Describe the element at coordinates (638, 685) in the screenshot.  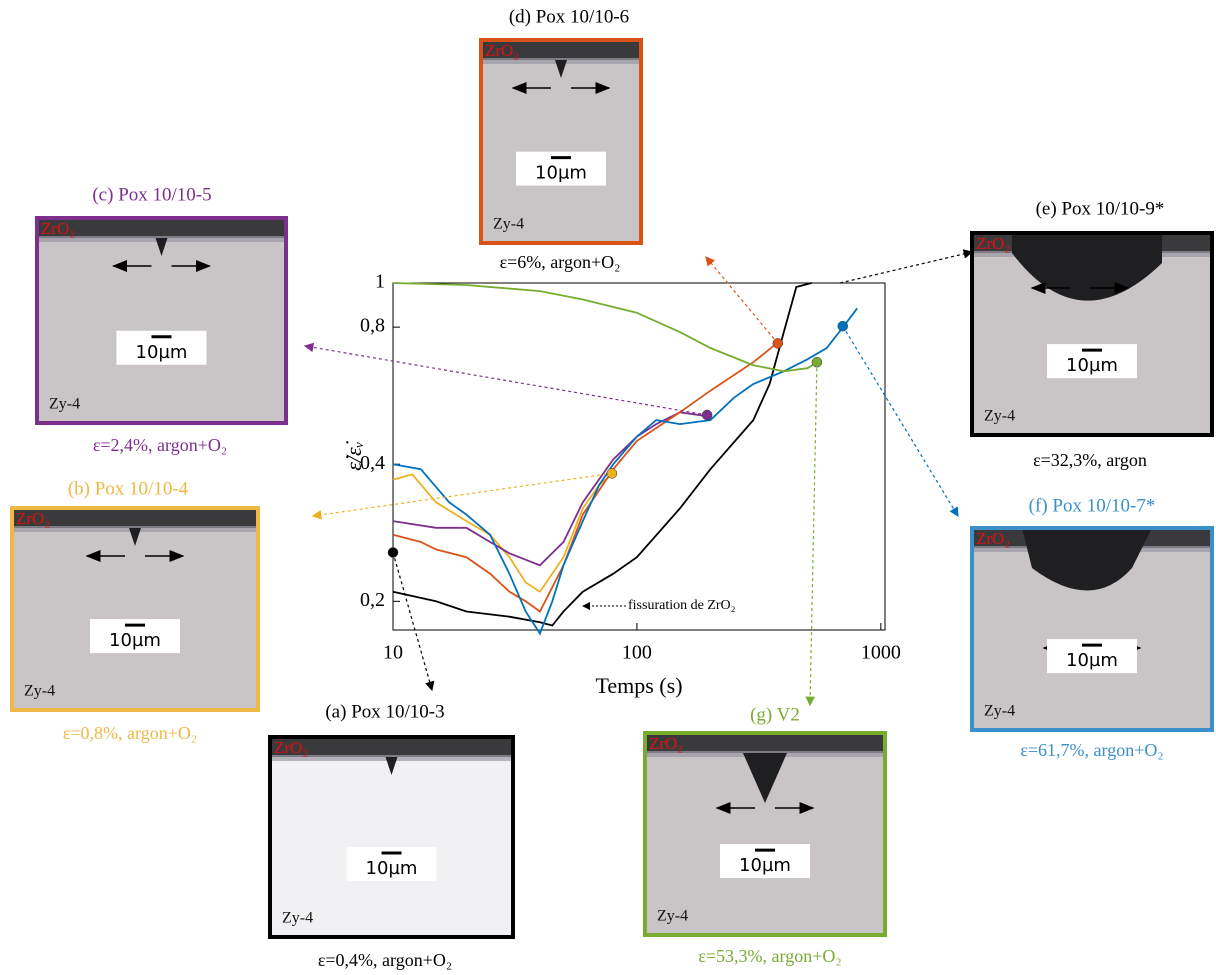
I see `x-axis-label: Temps (s)` at that location.